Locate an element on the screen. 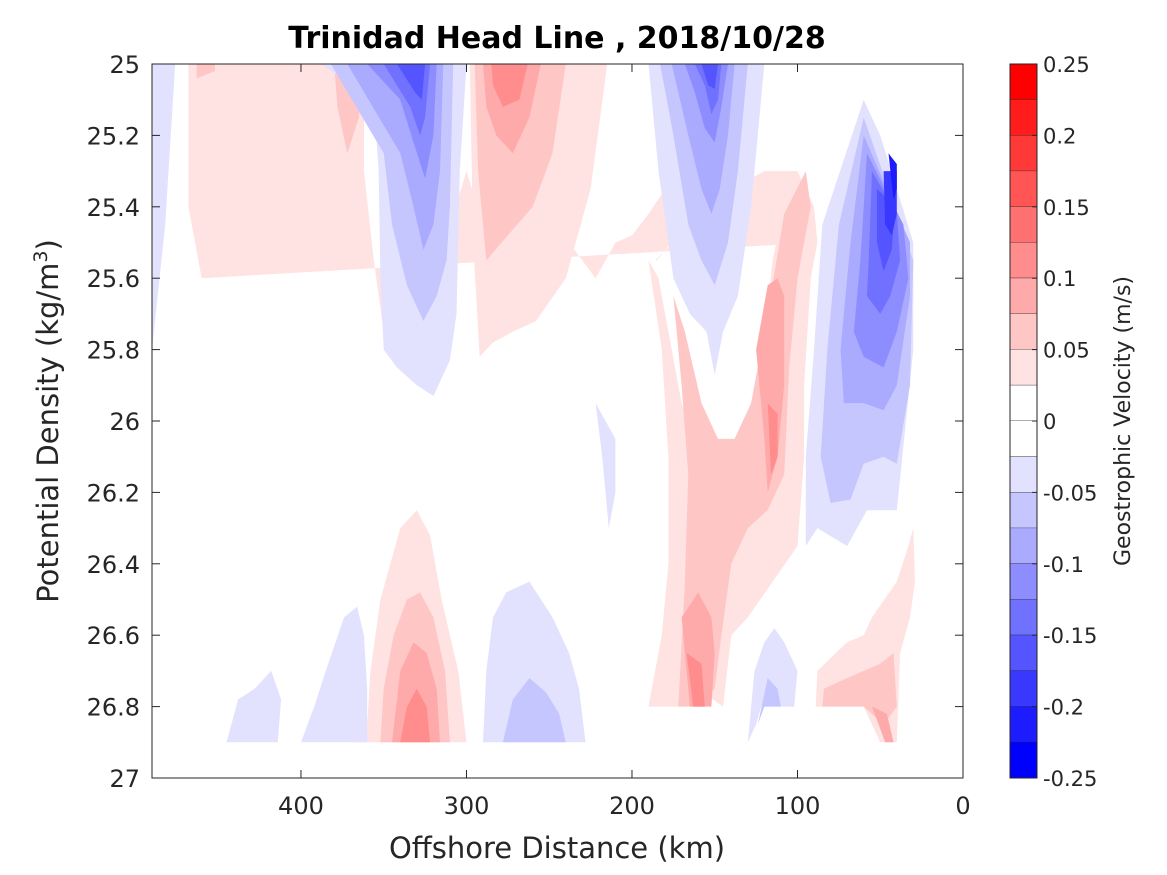  y-axis-label: Potential Density (kg/m3) is located at coordinates (47, 421).